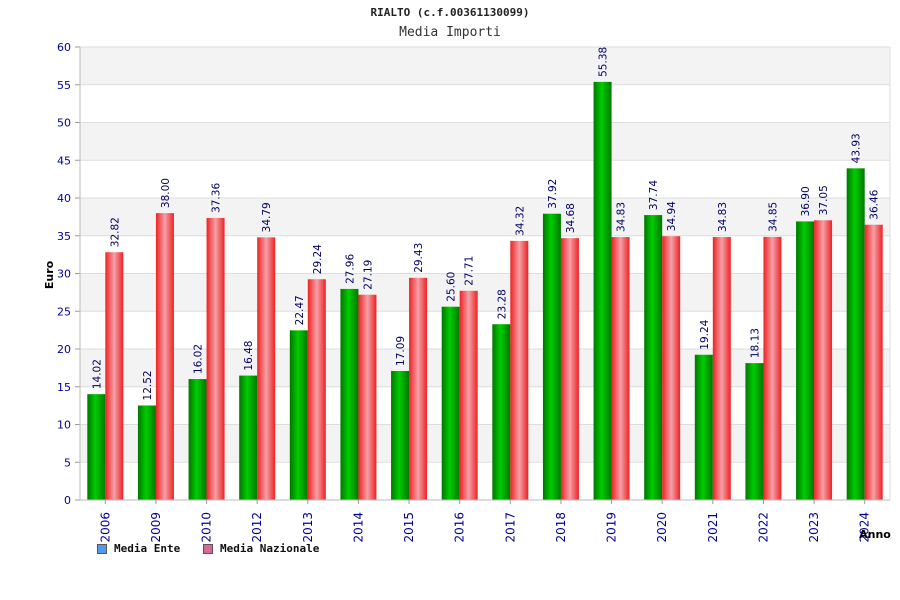 This screenshot has height=600, width=900. What do you see at coordinates (604, 62) in the screenshot?
I see `data-label-media-ente: 55.38` at bounding box center [604, 62].